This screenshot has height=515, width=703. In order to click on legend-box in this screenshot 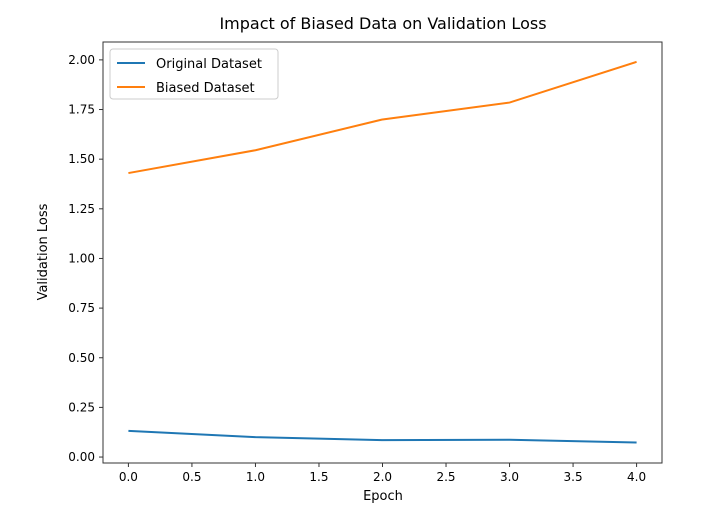, I will do `click(194, 74)`.